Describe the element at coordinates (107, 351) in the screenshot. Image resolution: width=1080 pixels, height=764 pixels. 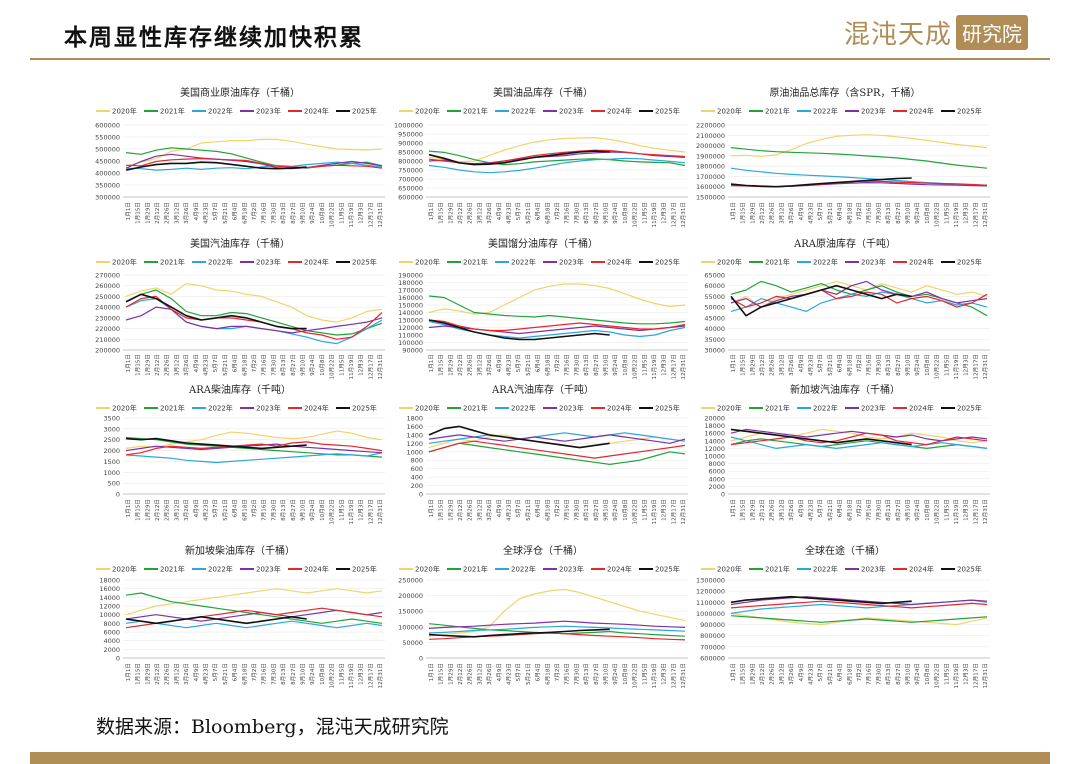
I see `y-tick-label: 200000` at that location.